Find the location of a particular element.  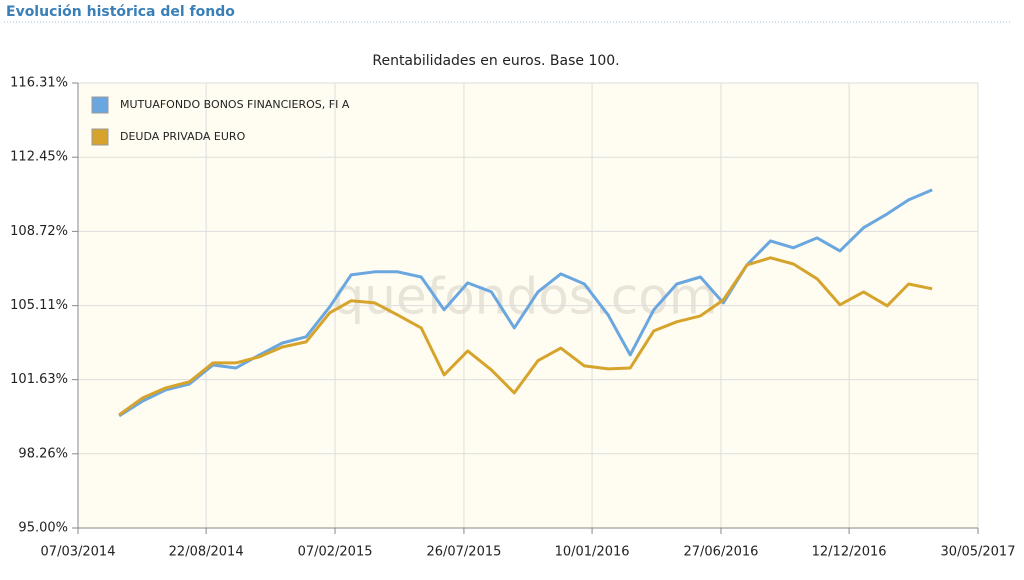

x-tick-label: 07/02/2015 is located at coordinates (335, 552).